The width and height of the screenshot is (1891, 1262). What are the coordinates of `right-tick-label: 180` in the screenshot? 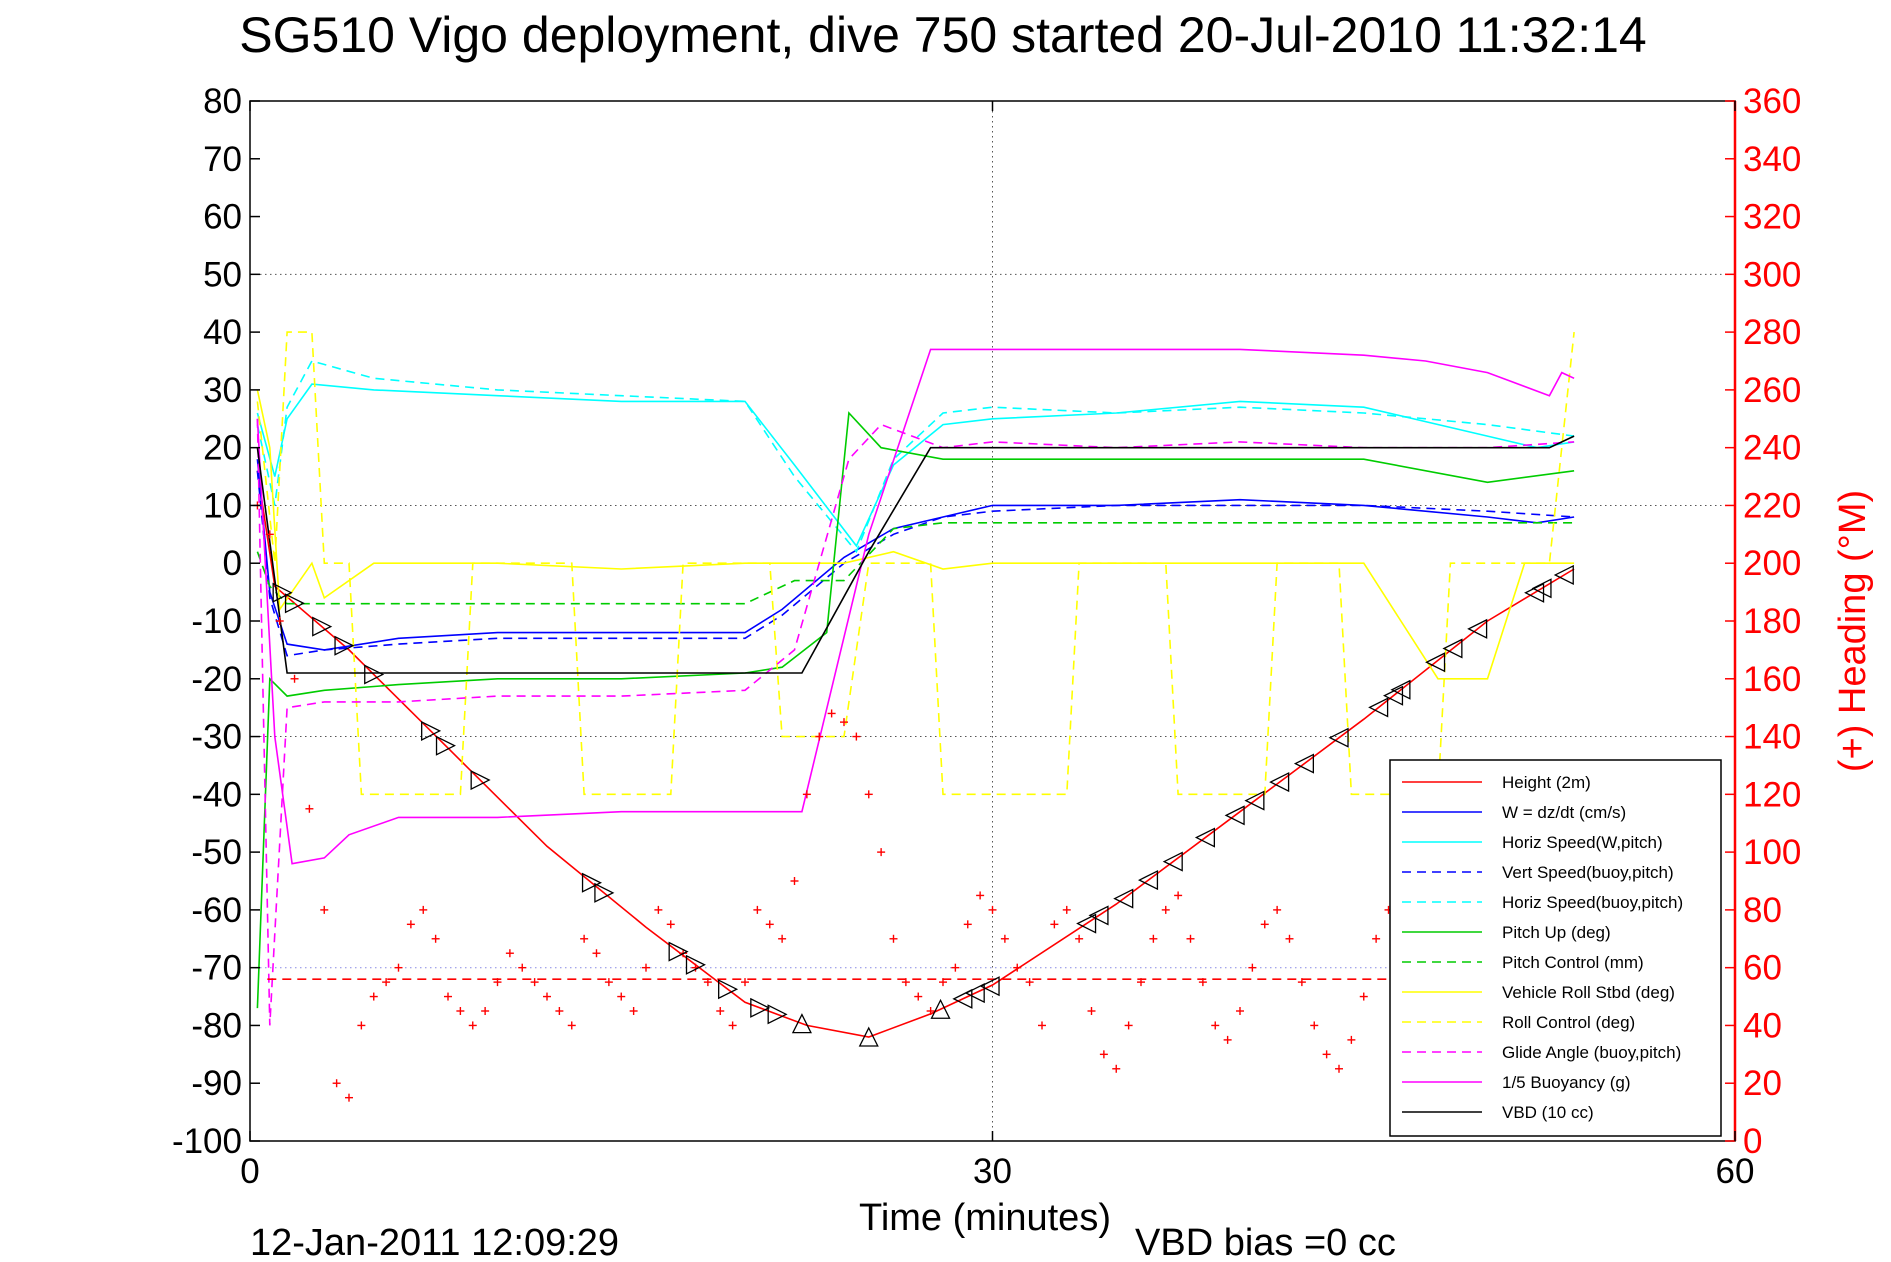 It's located at (1772, 621).